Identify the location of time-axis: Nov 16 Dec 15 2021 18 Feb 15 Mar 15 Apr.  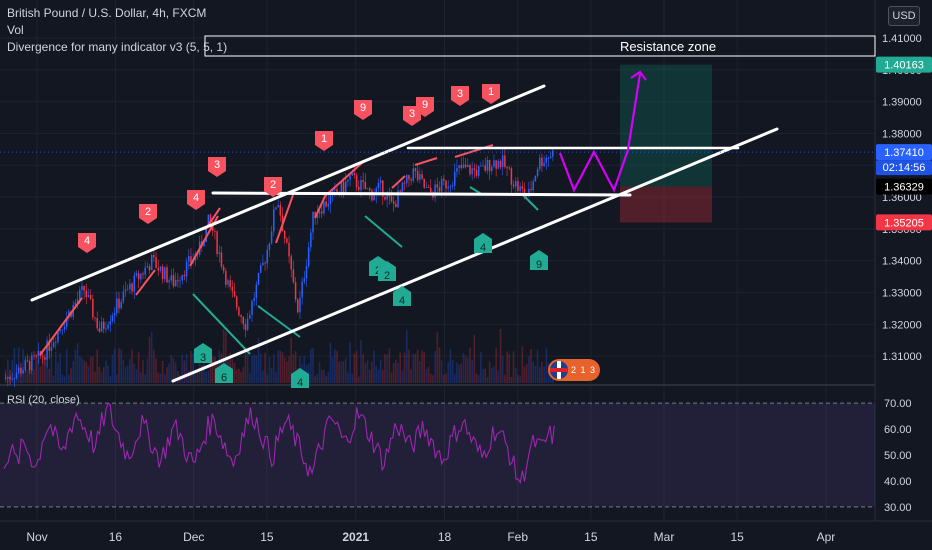
(430, 537).